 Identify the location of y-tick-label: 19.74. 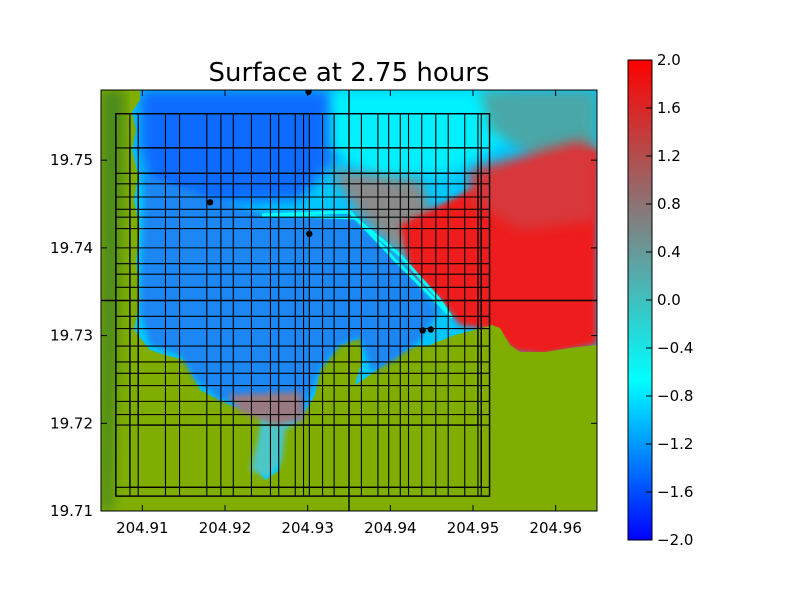
(71, 248).